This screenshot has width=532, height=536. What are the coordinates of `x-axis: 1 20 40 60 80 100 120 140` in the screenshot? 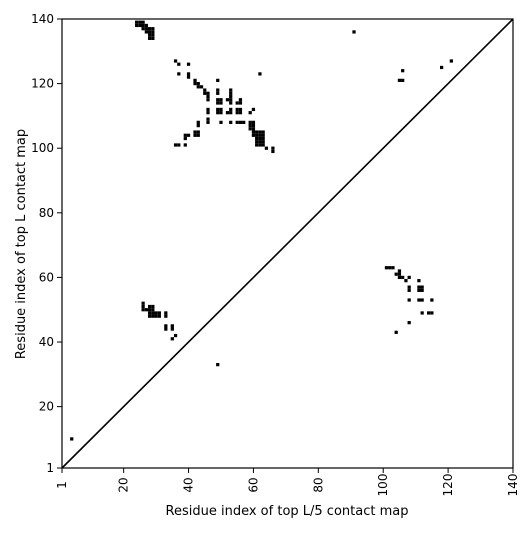 It's located at (287, 482).